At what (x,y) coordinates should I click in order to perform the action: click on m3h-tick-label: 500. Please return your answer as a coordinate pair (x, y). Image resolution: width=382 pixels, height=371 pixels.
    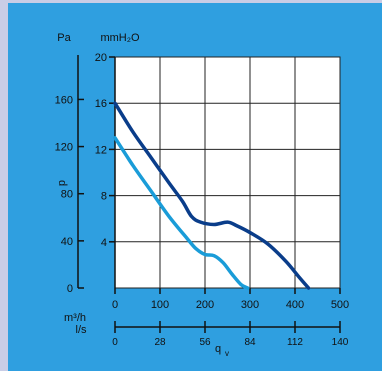
    Looking at the image, I should click on (340, 305).